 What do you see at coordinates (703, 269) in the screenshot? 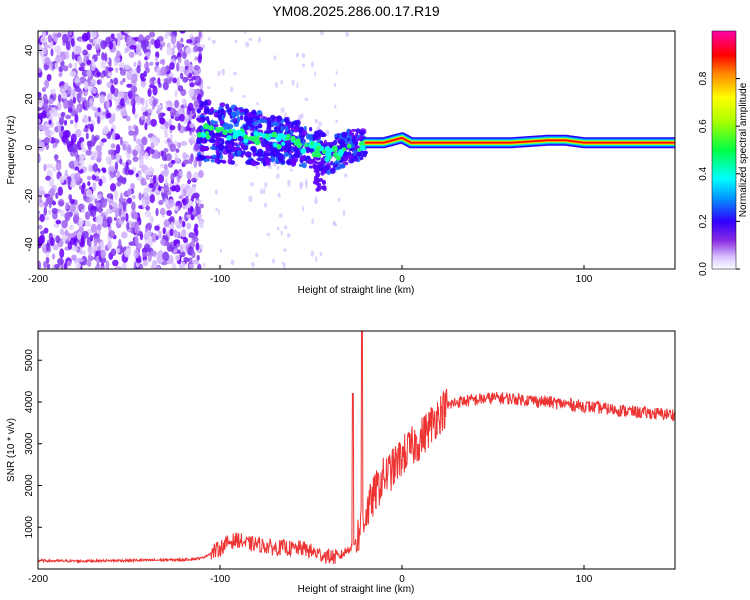
I see `colorbar-tick-label: 0.0` at bounding box center [703, 269].